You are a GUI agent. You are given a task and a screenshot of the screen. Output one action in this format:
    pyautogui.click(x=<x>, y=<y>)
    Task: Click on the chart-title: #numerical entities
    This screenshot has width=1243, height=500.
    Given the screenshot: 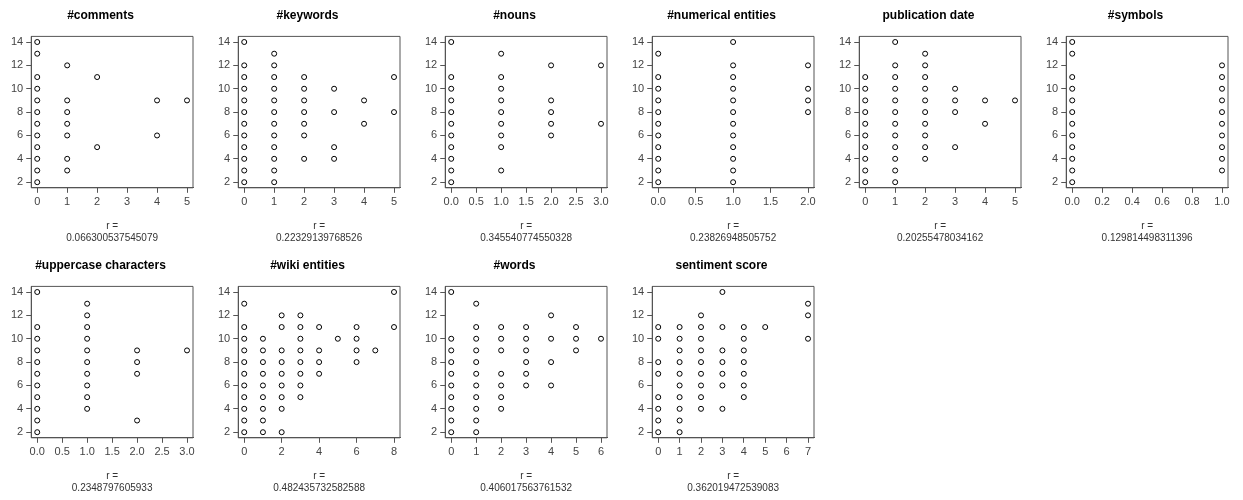 What is the action you would take?
    pyautogui.click(x=722, y=14)
    